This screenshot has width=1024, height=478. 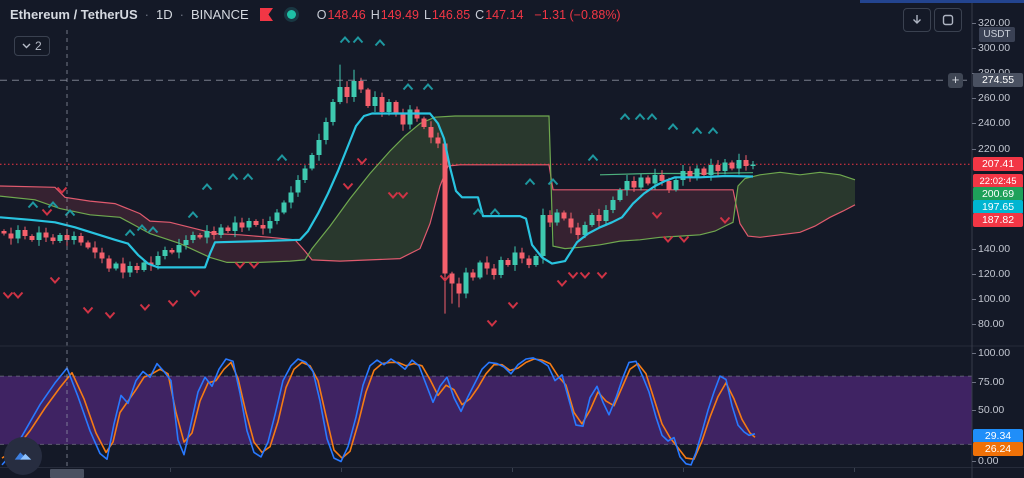 What do you see at coordinates (994, 123) in the screenshot?
I see `price-tick-label: 240.00` at bounding box center [994, 123].